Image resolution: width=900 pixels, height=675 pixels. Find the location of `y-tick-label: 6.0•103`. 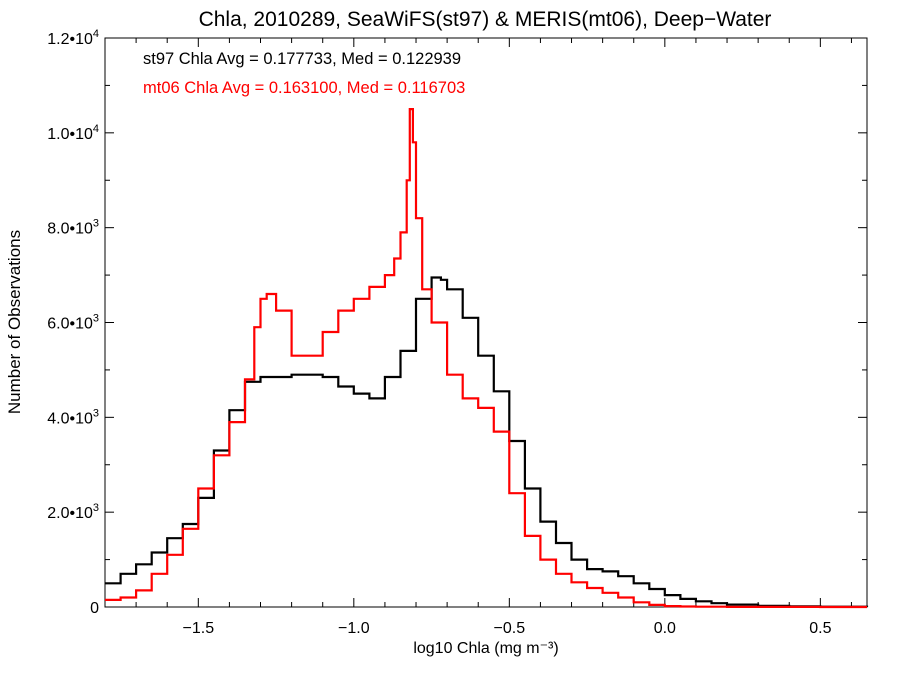

y-tick-label: 6.0•103 is located at coordinates (73, 323).